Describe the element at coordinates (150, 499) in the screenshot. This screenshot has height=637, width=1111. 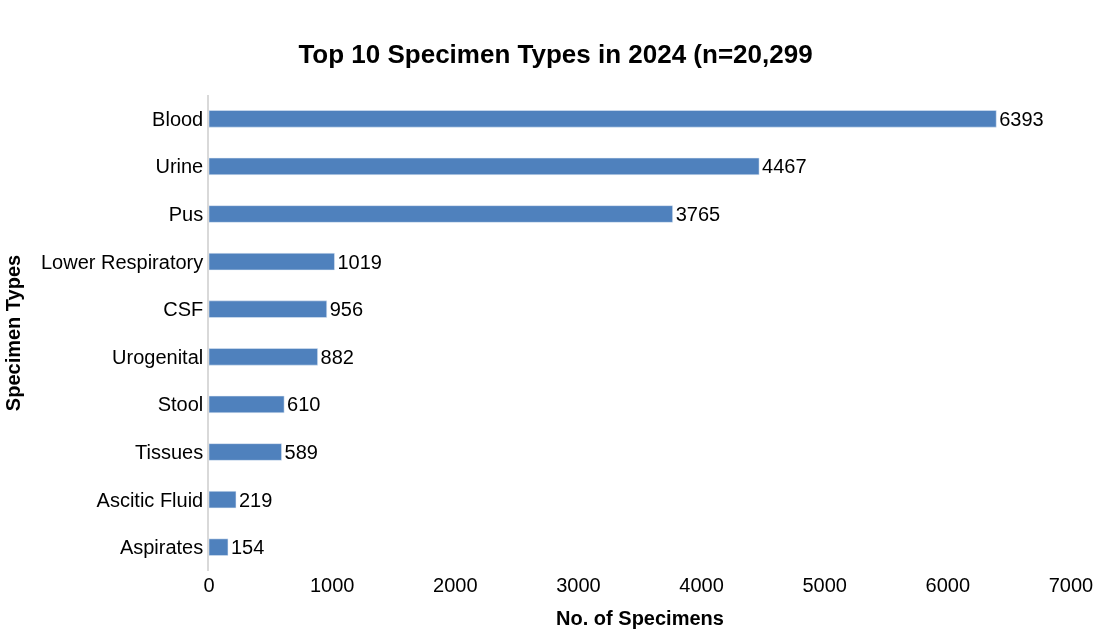
I see `y-tick-label: Ascitic Fluid` at that location.